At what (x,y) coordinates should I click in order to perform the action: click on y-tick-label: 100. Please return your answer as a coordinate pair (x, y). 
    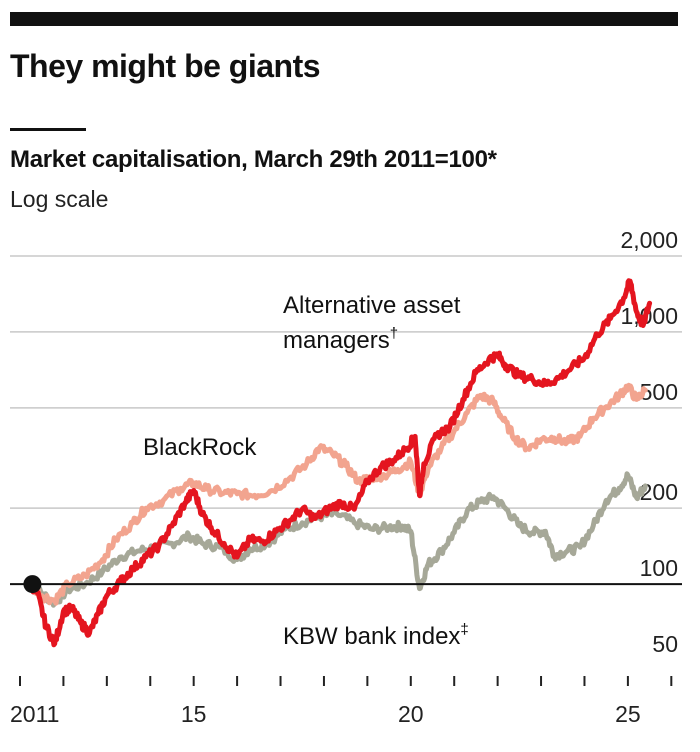
    Looking at the image, I should click on (659, 568).